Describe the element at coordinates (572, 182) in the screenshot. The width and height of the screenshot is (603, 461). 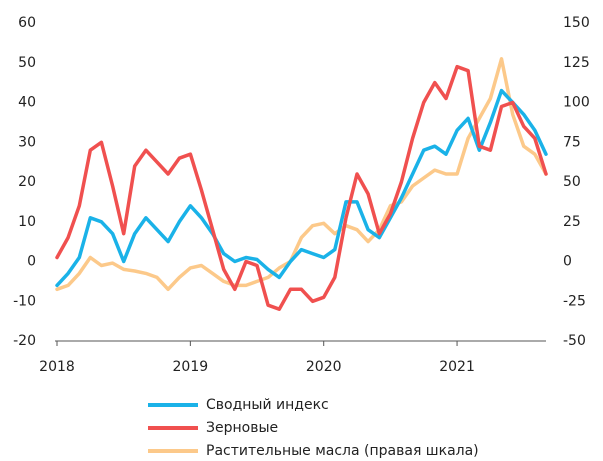
I see `y2-tick-label: 50` at that location.